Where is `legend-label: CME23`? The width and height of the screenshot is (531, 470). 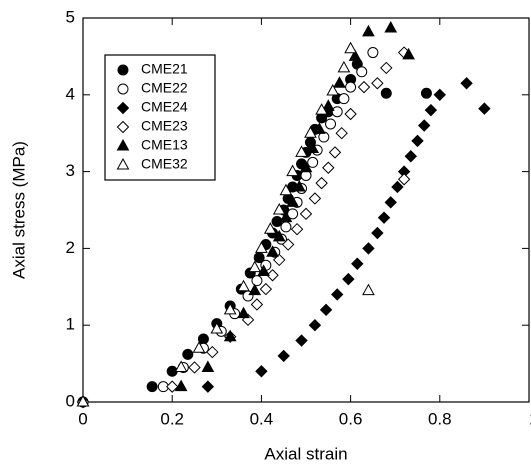
legend-label: CME23 is located at coordinates (164, 126).